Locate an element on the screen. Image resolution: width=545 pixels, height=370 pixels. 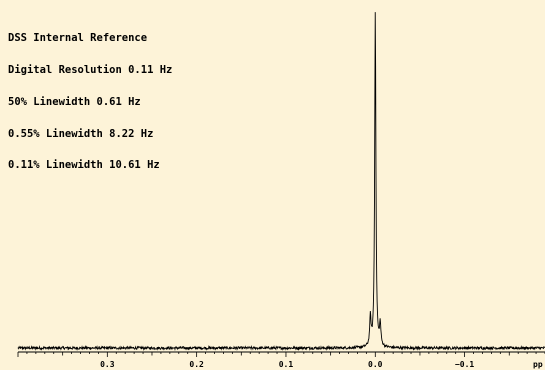
x-tick-label: 0.3 is located at coordinates (107, 364).